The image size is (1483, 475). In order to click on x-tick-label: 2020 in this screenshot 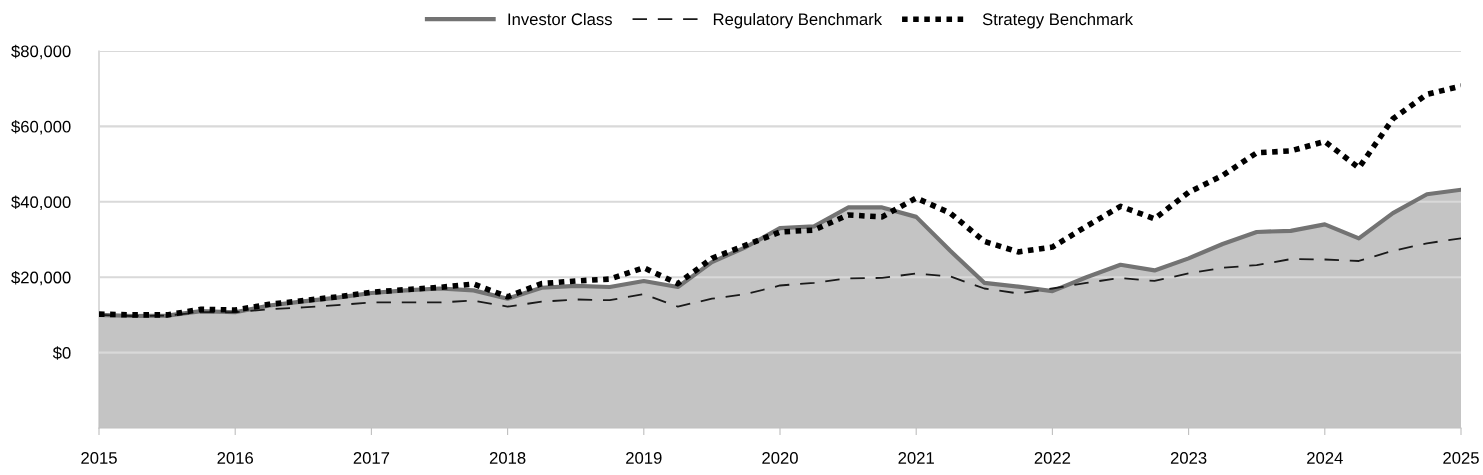, I will do `click(780, 458)`.